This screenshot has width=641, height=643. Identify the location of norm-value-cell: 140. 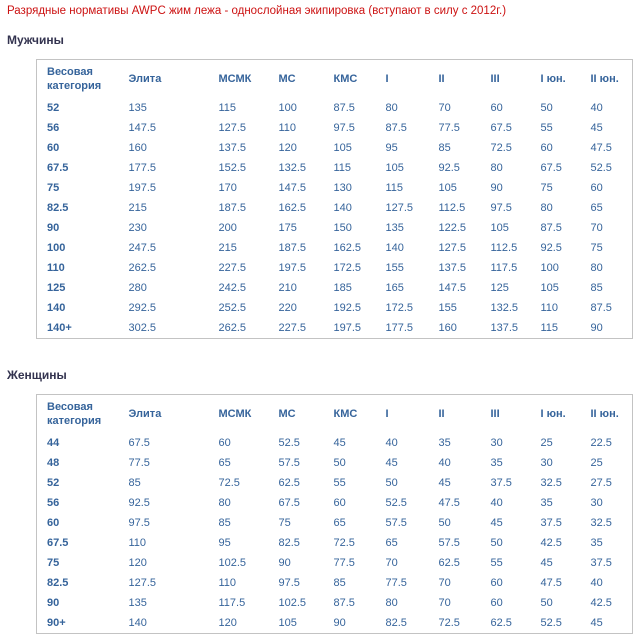
(137, 623).